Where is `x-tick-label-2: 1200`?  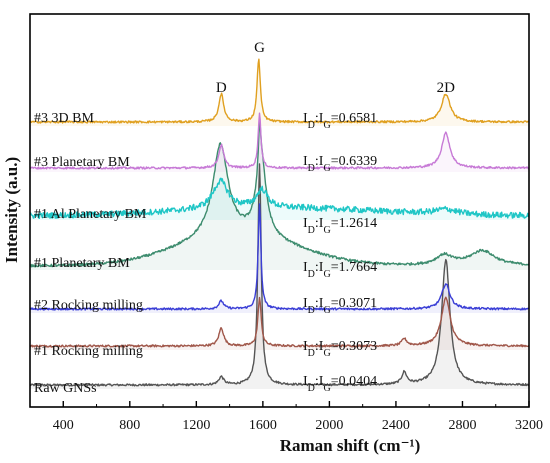 x-tick-label-2: 1200 is located at coordinates (196, 425).